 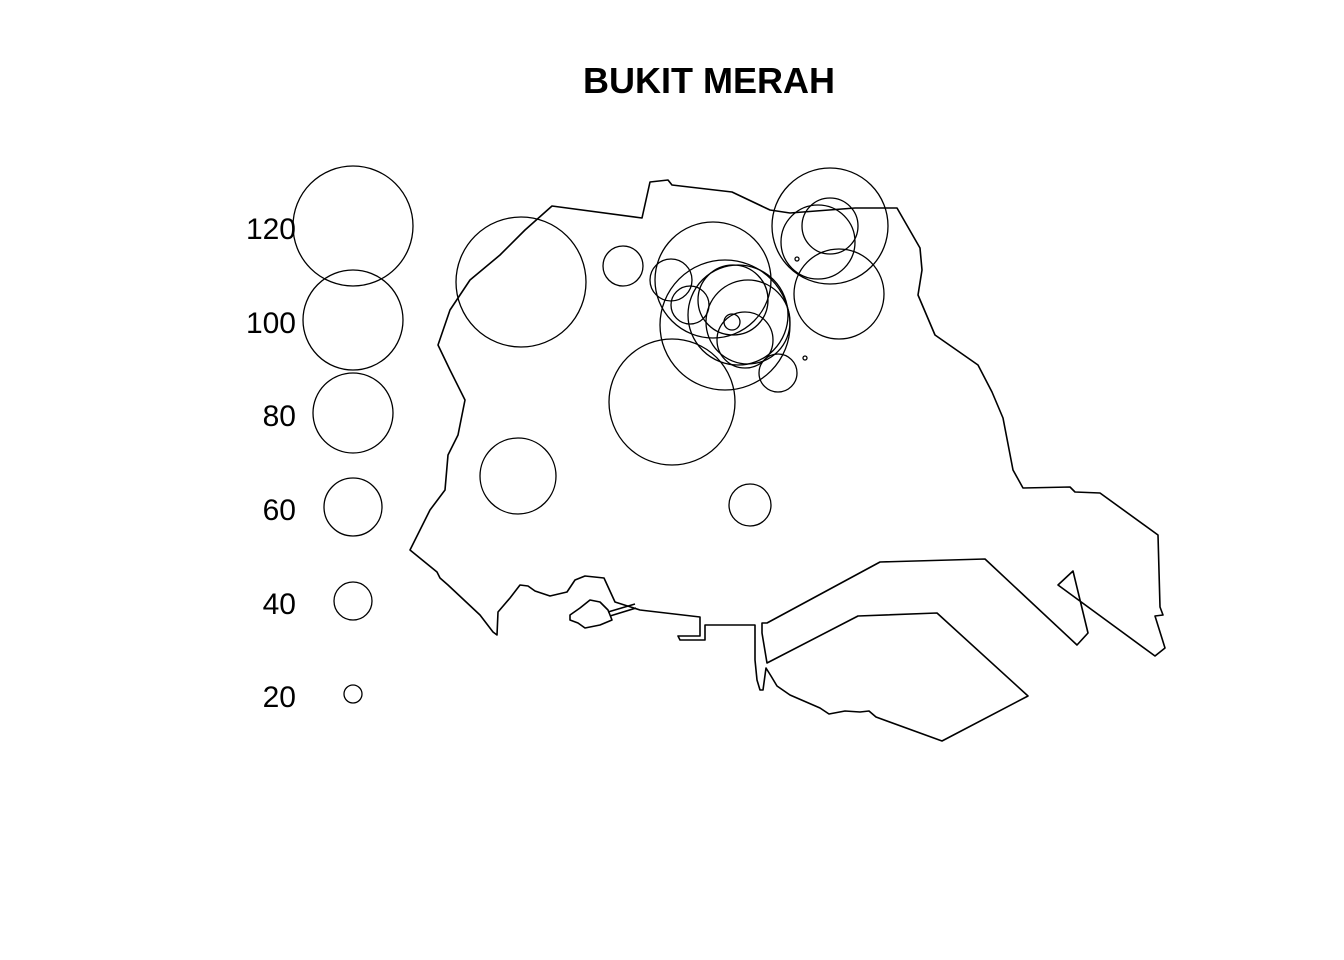 I want to click on legend-label-80: 80, so click(x=279, y=416).